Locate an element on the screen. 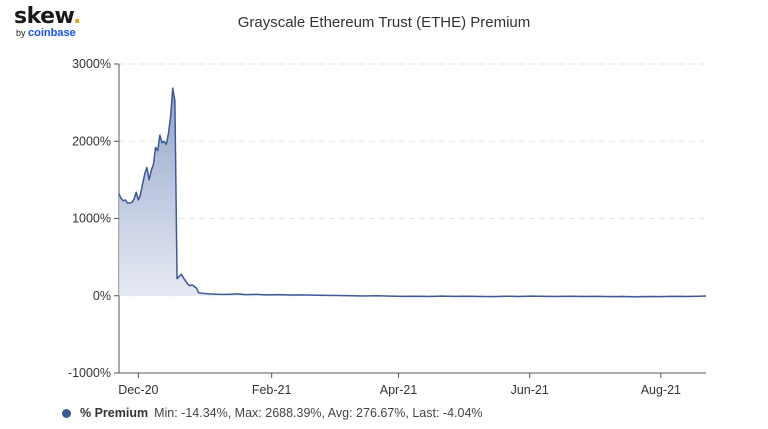 The width and height of the screenshot is (768, 429). y-tick-label: 1000% is located at coordinates (91, 219).